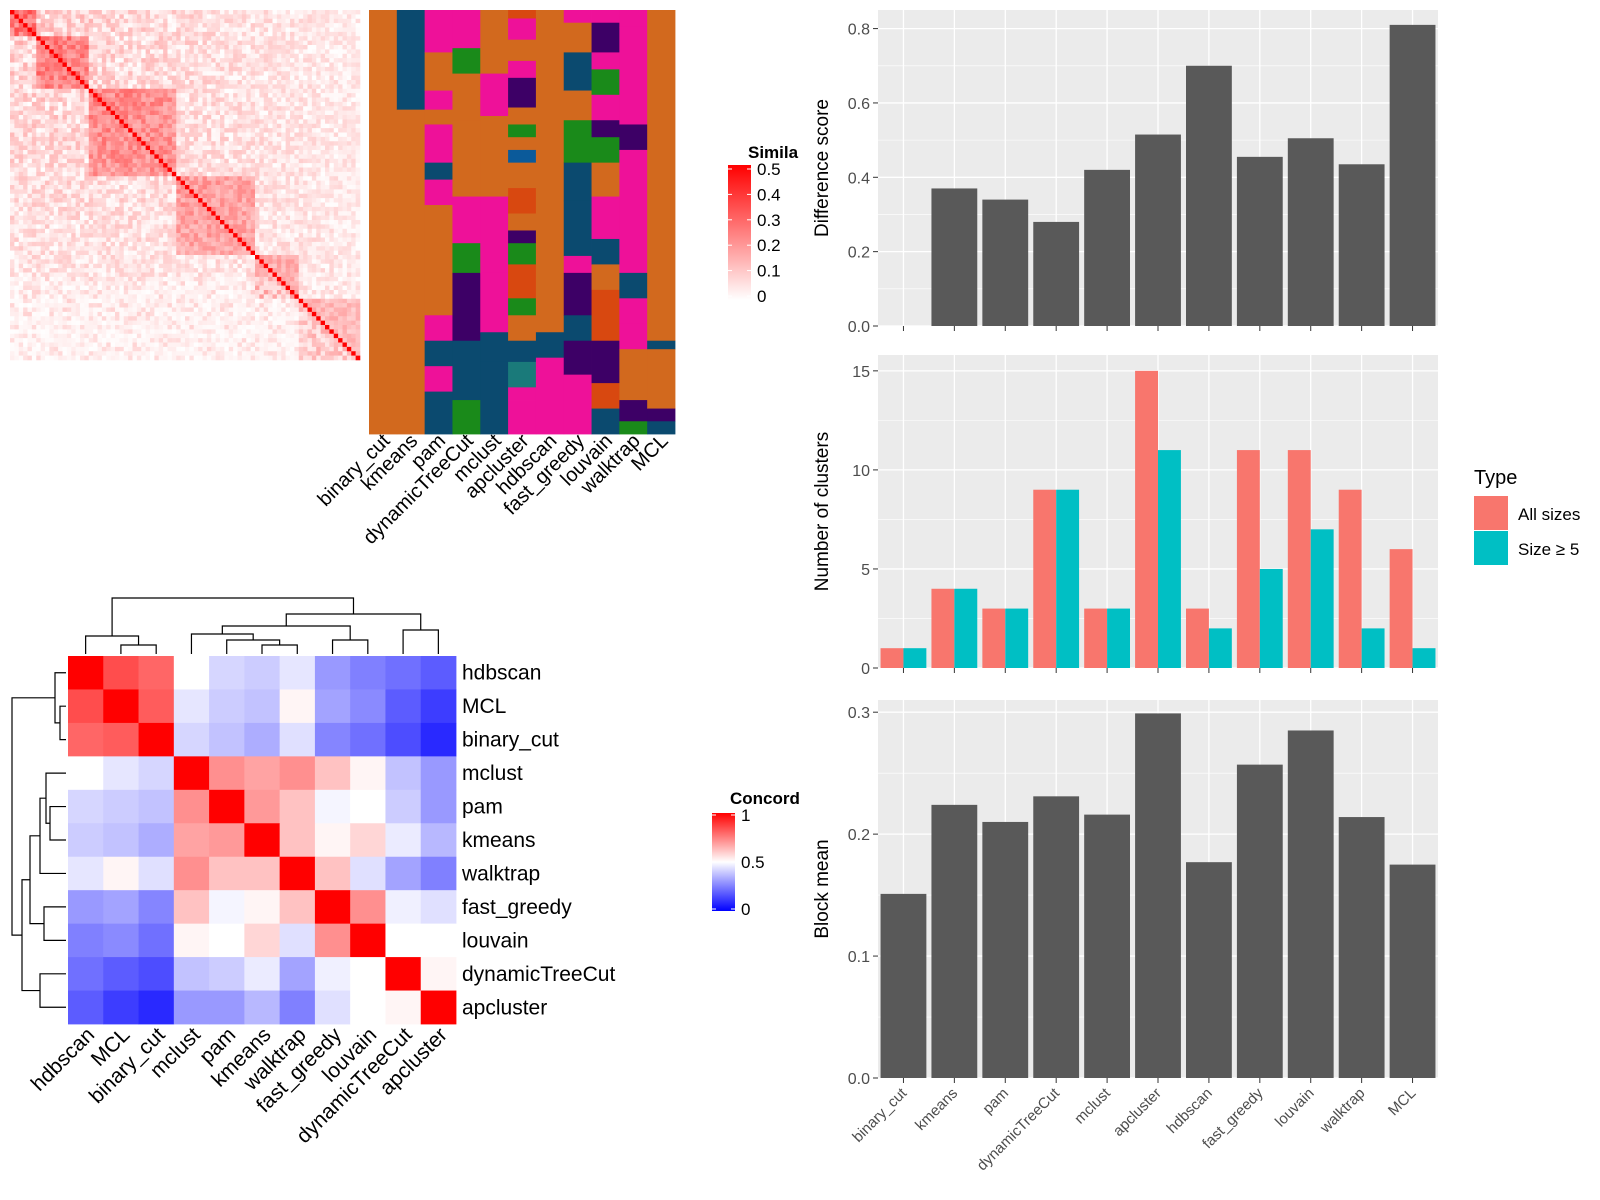  What do you see at coordinates (769, 194) in the screenshot?
I see `similarity-legend-tick: 0.4` at bounding box center [769, 194].